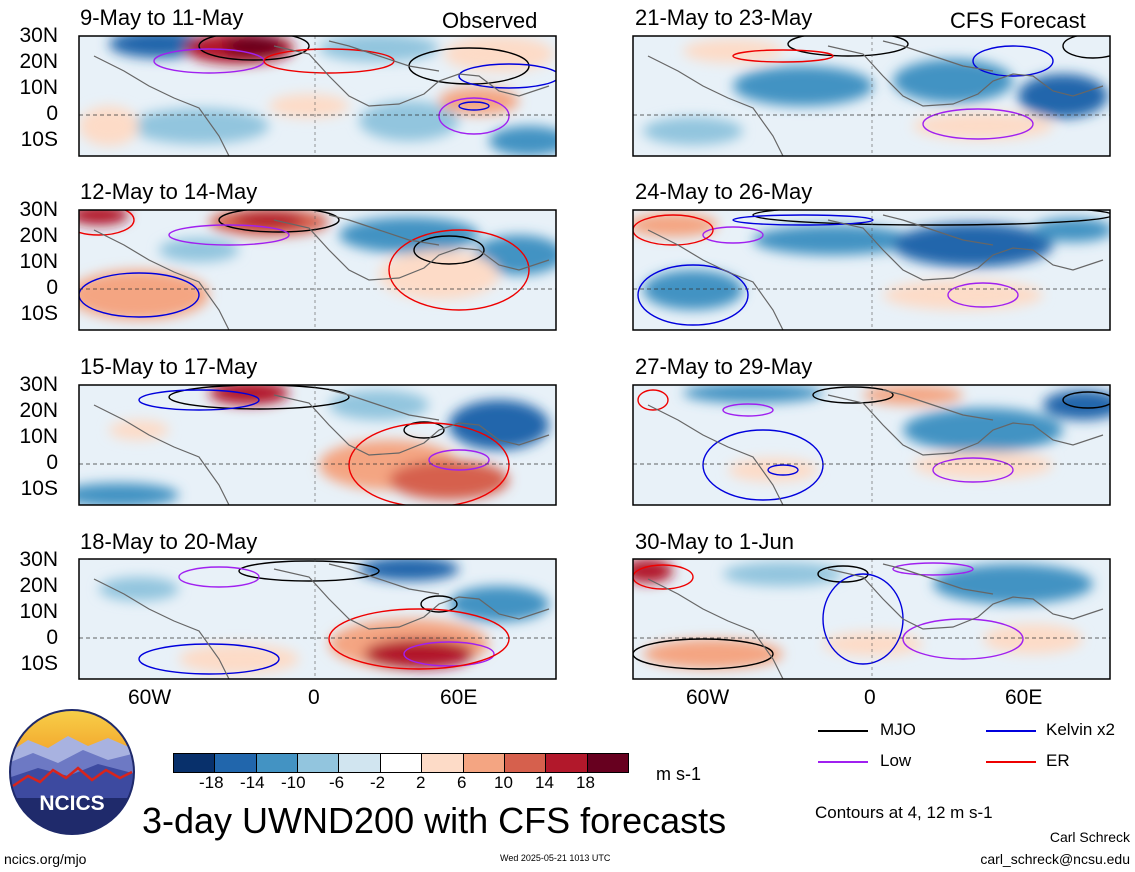  I want to click on colorbar-tick: -10, so click(293, 782).